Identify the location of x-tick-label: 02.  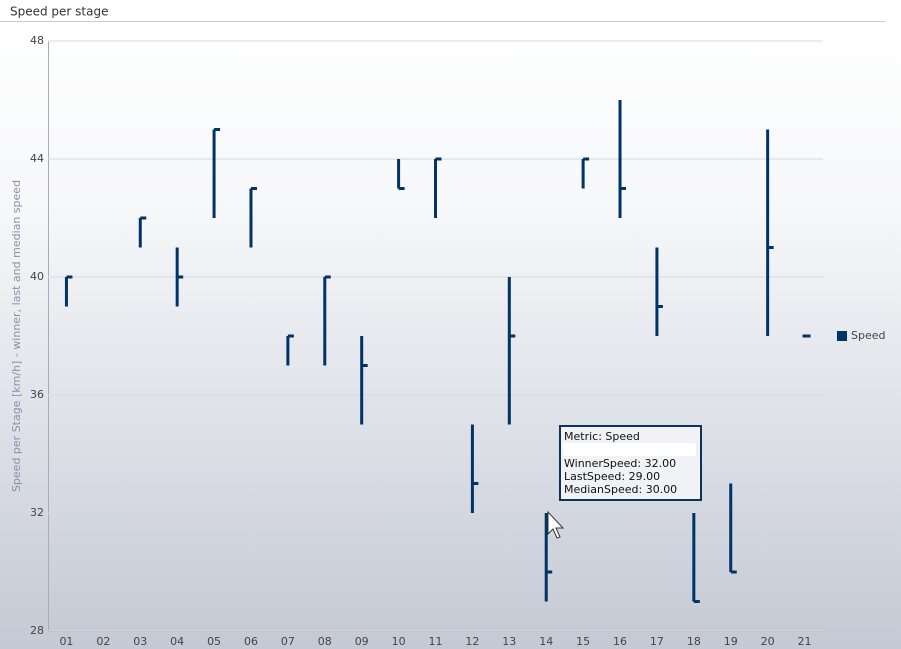
(103, 641).